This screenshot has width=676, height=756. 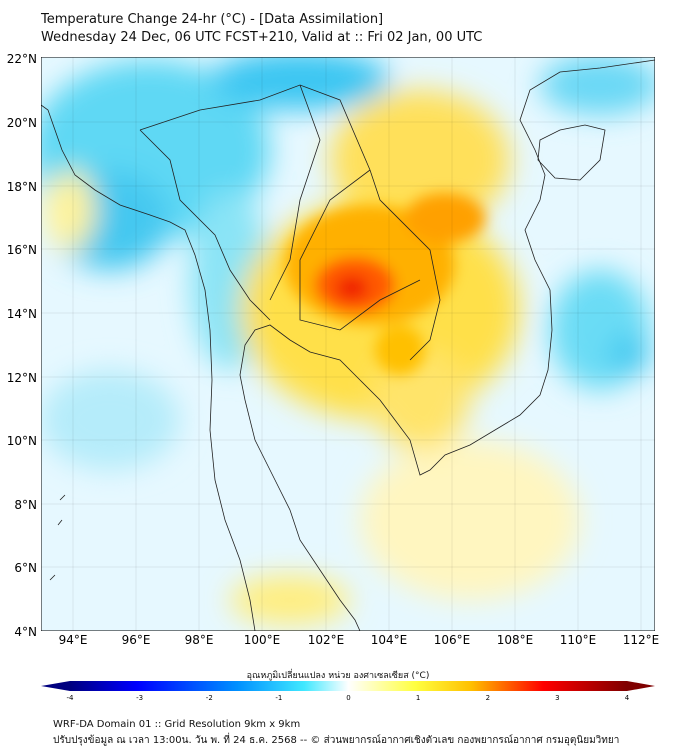 I want to click on lat-tick: 18°N, so click(x=22, y=187).